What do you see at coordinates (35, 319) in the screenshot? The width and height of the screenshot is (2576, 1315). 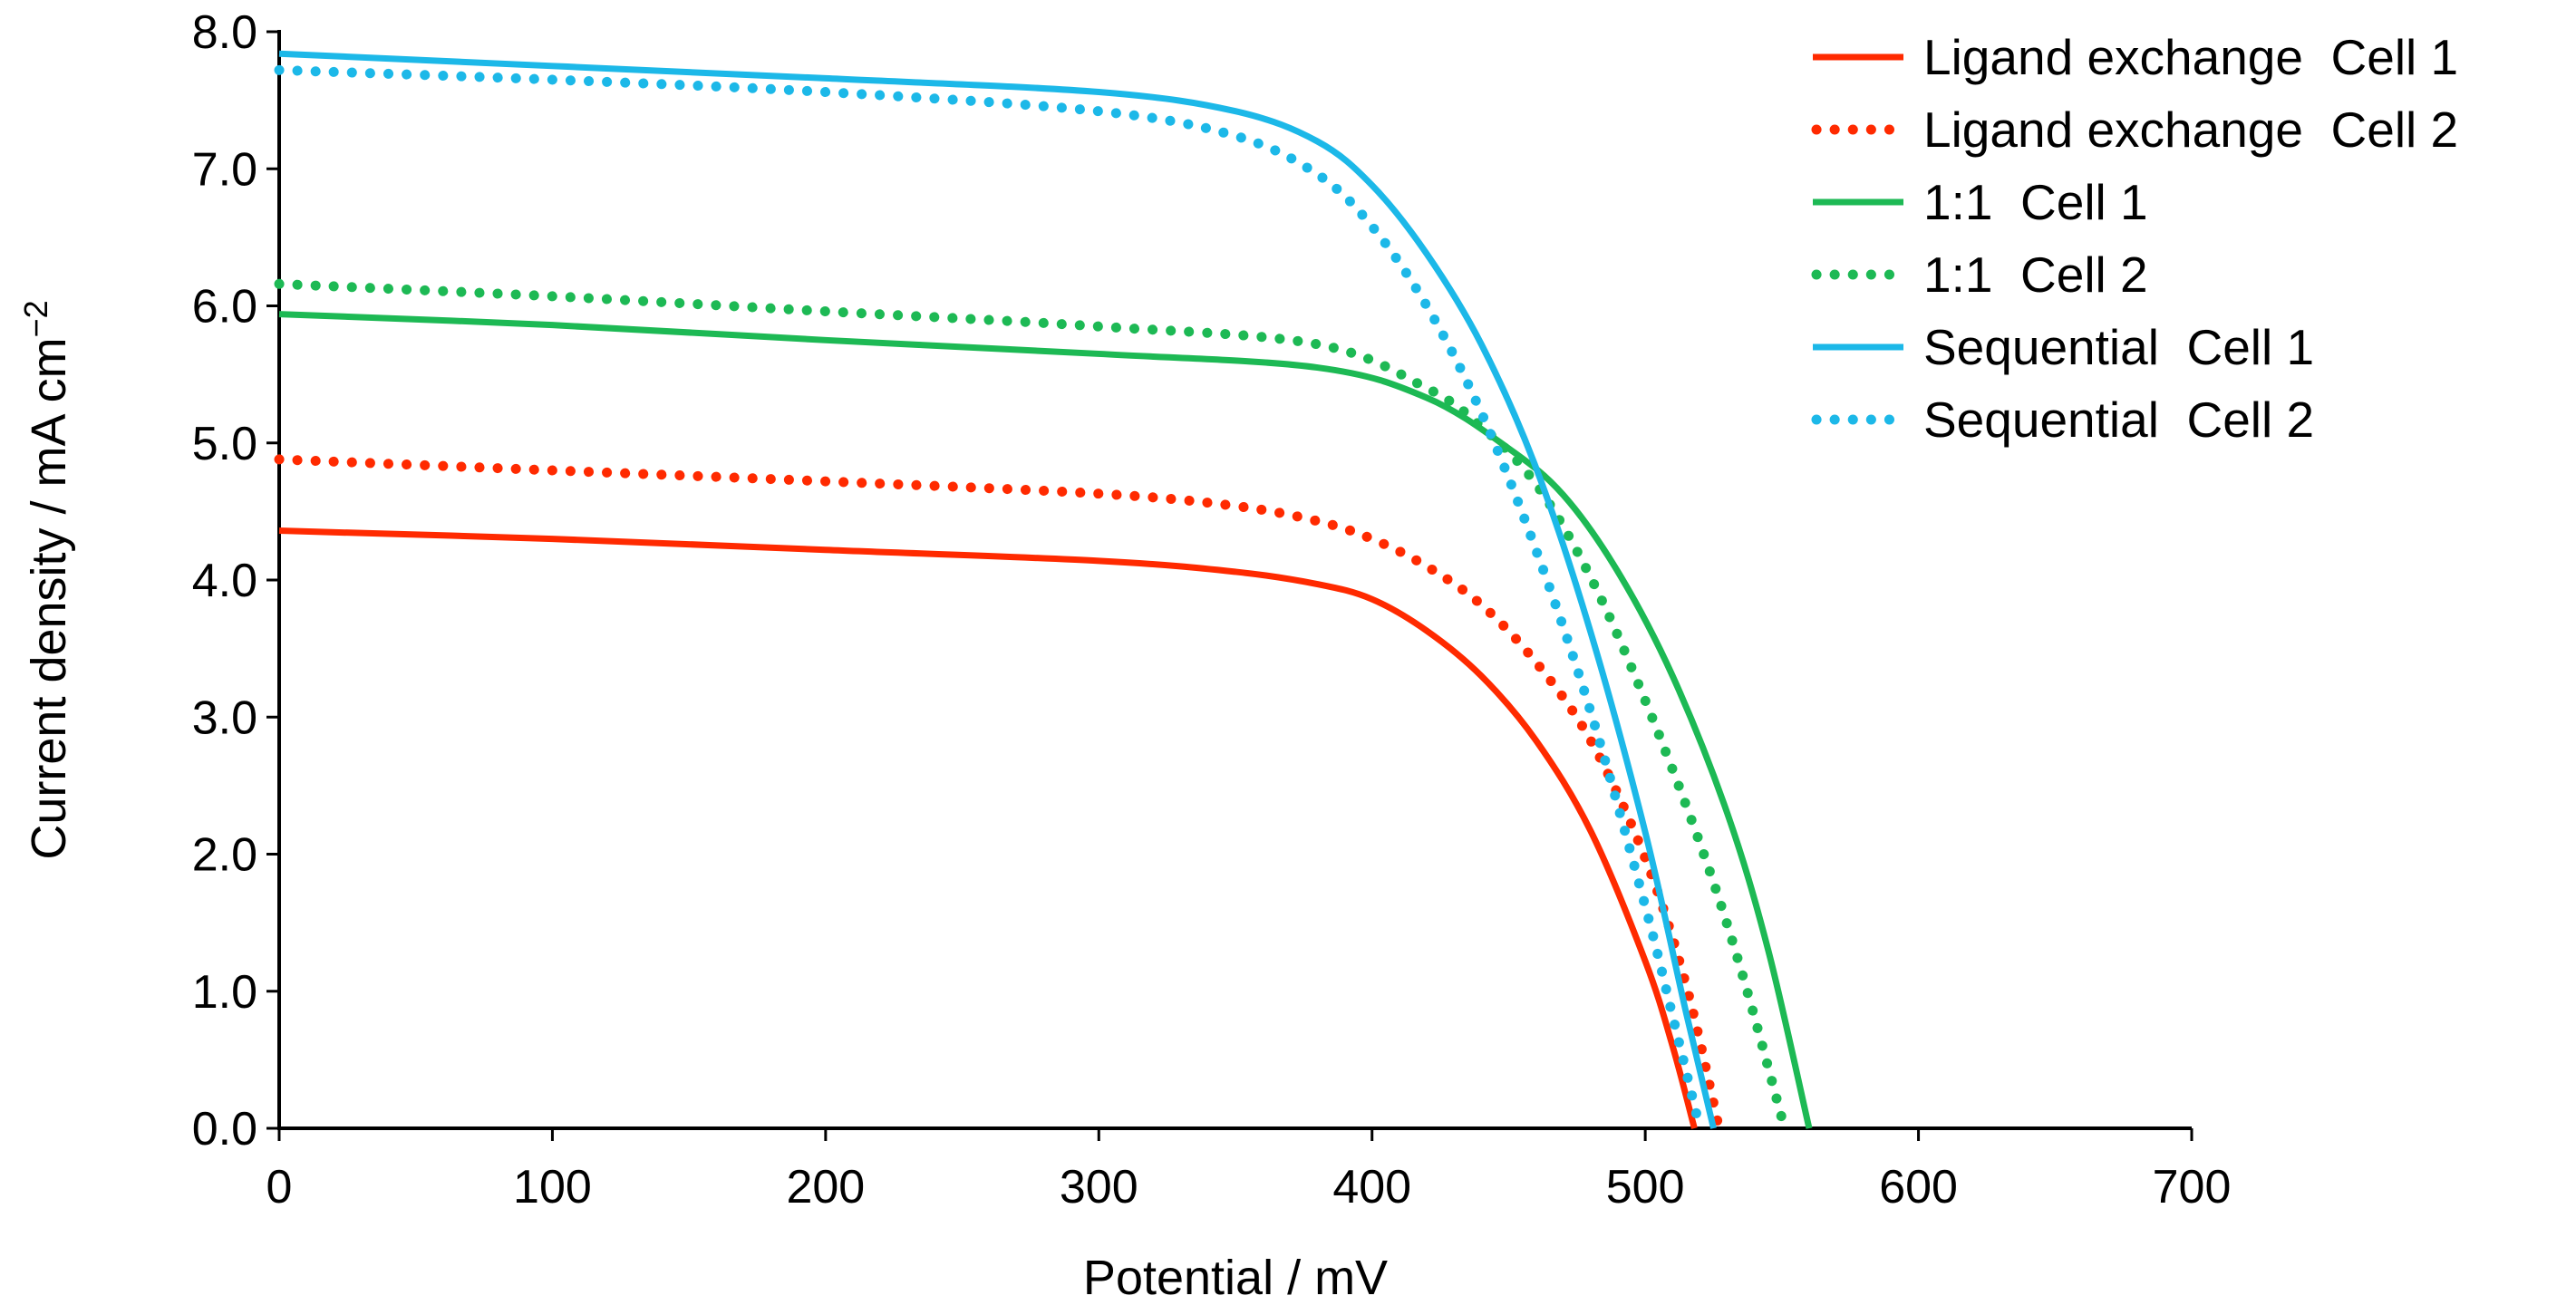 I see `y-axis-title-superscript: −2` at bounding box center [35, 319].